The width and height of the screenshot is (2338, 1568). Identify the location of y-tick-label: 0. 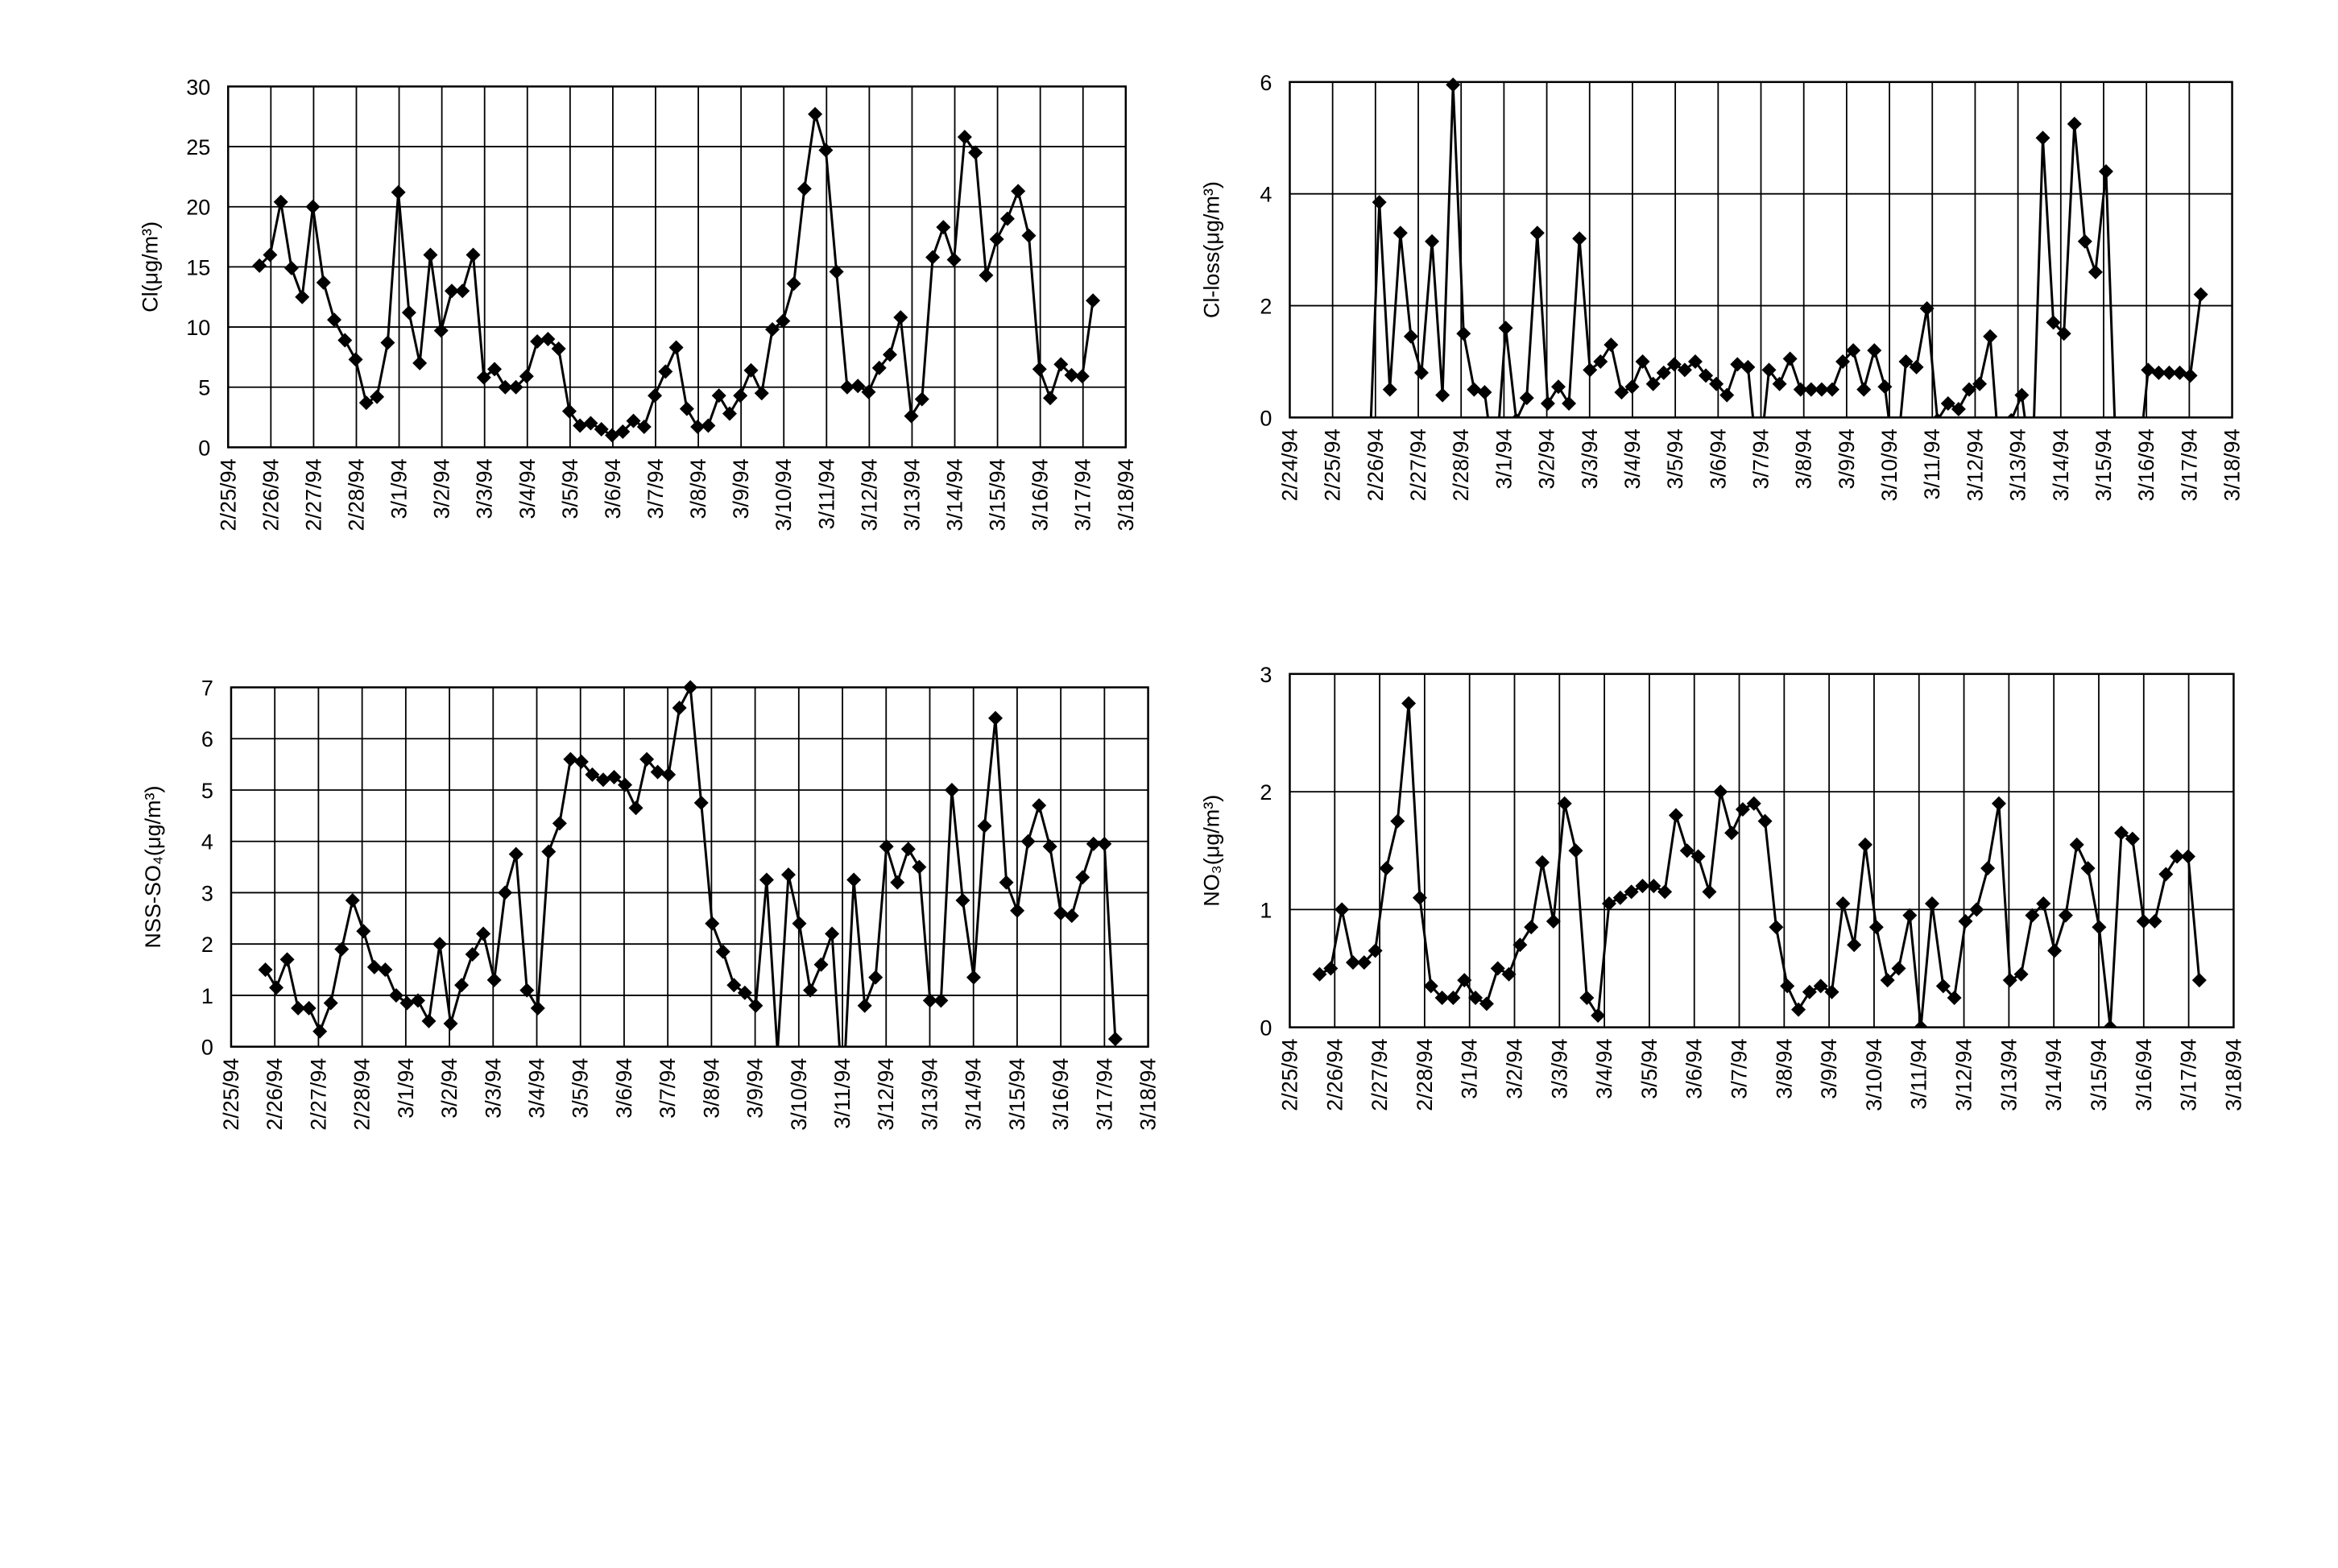
(1266, 418).